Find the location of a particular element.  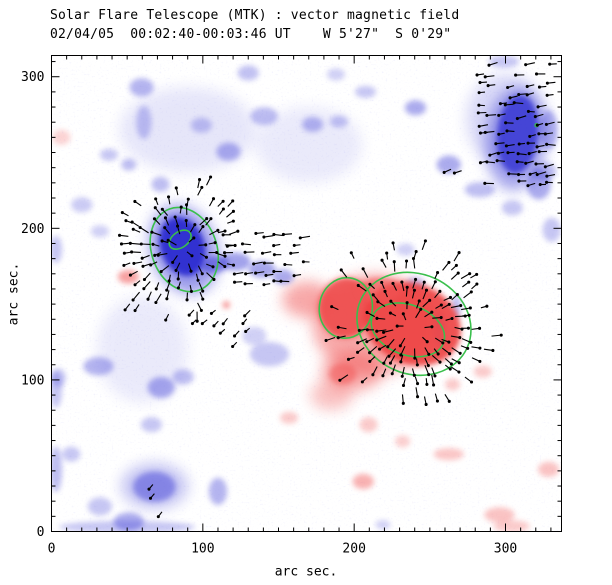

x-tick-label: 200 is located at coordinates (353, 549).